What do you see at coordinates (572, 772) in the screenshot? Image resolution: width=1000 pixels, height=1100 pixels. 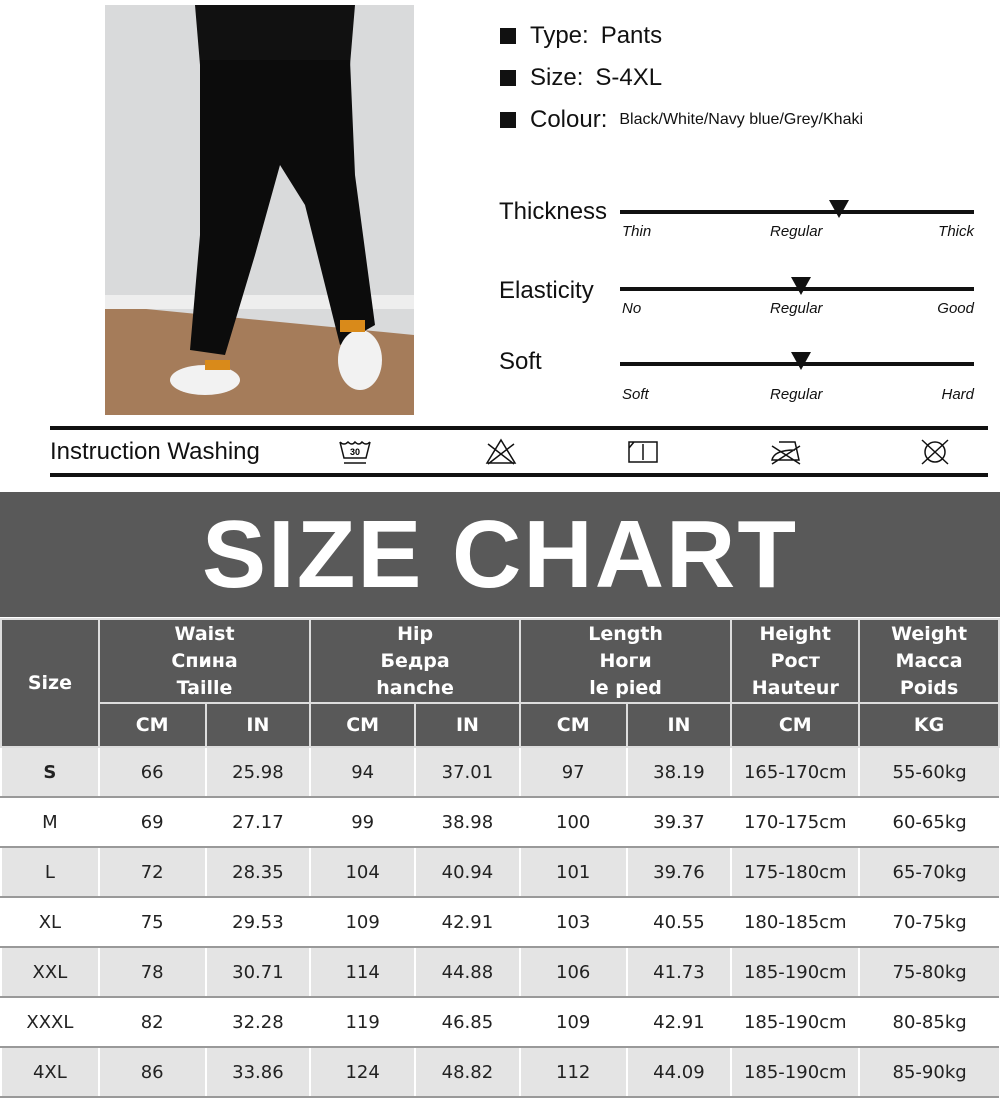 I see `table-cell: 97` at bounding box center [572, 772].